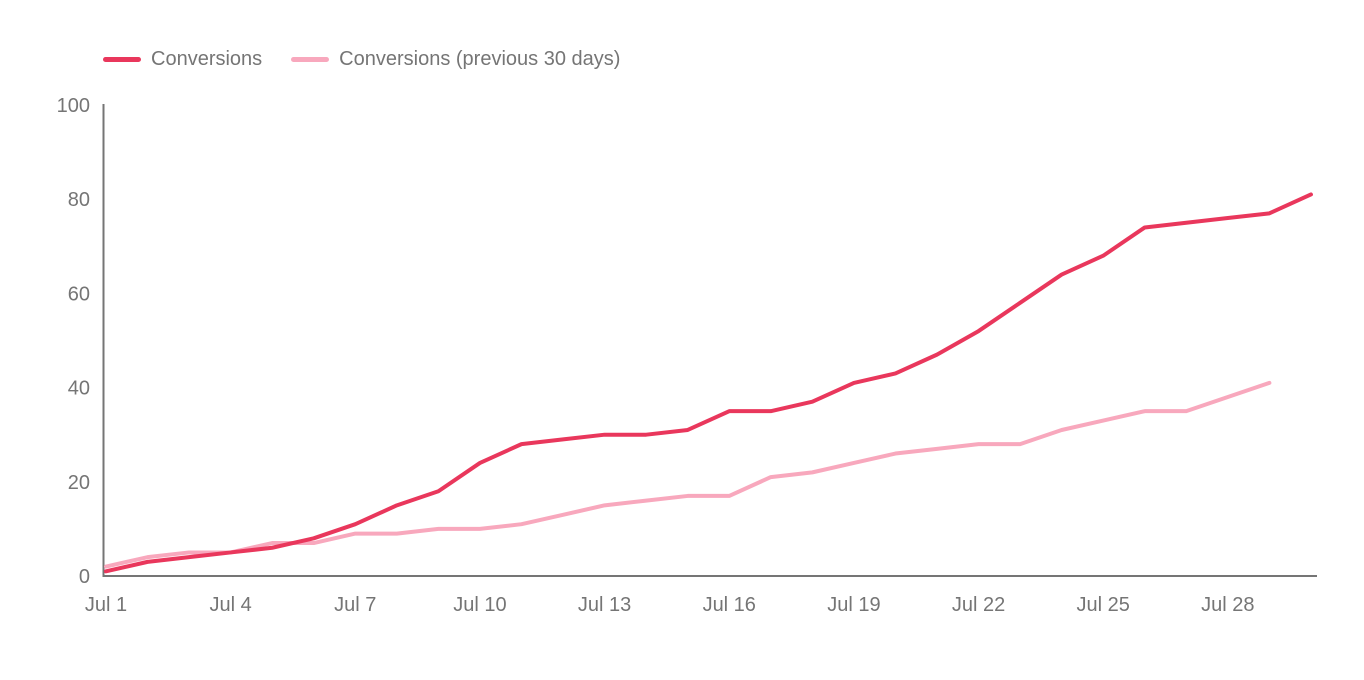 This screenshot has width=1364, height=680. What do you see at coordinates (1103, 605) in the screenshot?
I see `x-tick-label: Jul 25` at bounding box center [1103, 605].